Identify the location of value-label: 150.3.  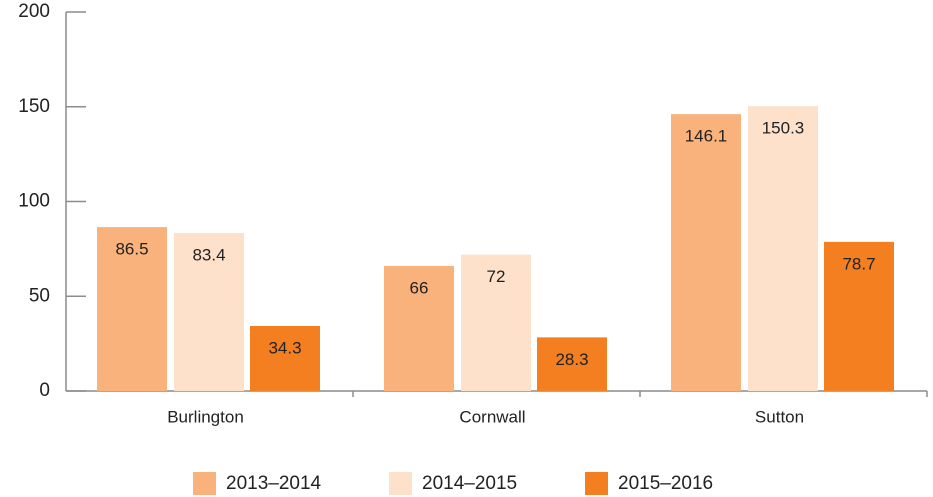
(783, 128).